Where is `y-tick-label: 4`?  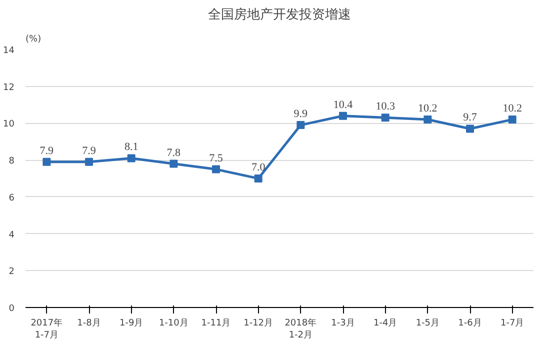 y-tick-label: 4 is located at coordinates (11, 235).